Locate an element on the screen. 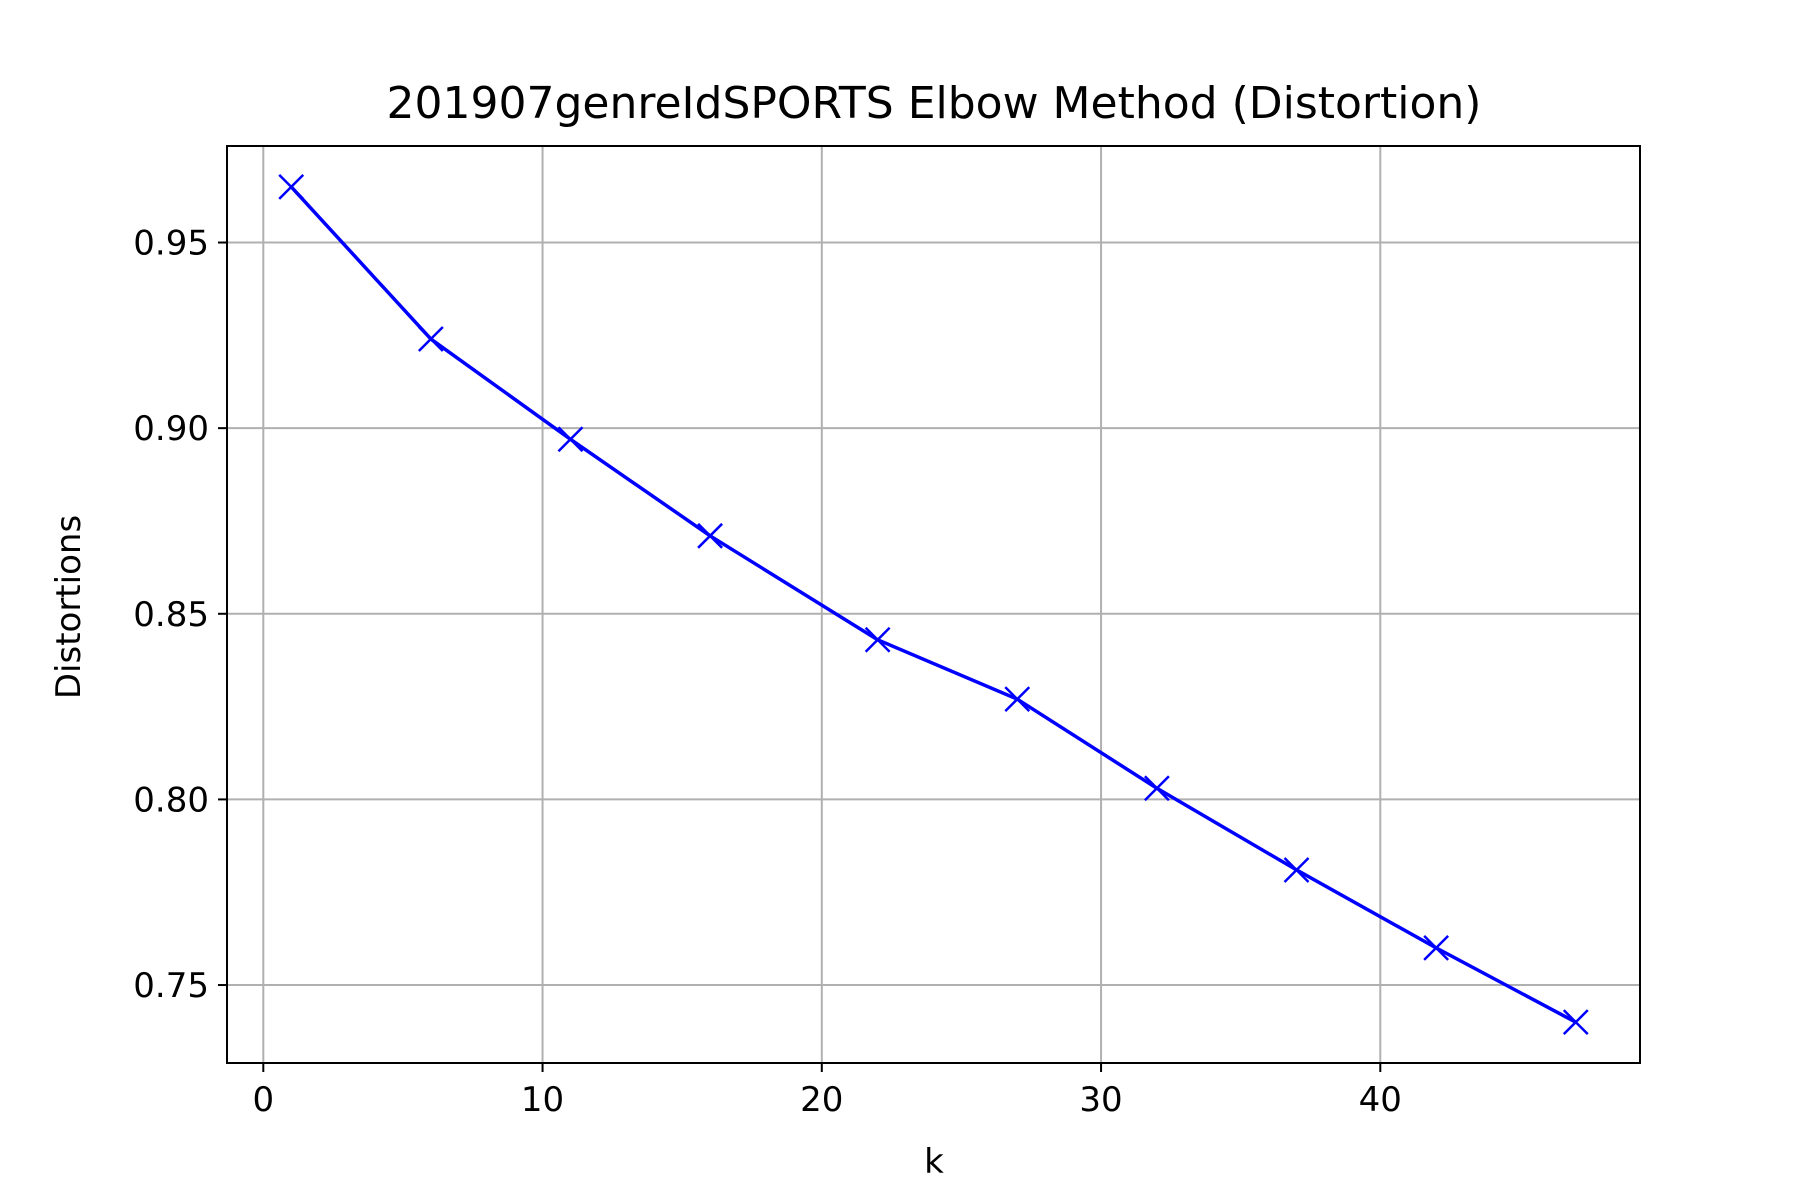 The image size is (1800, 1200). x-tick-label: 0 is located at coordinates (263, 1100).